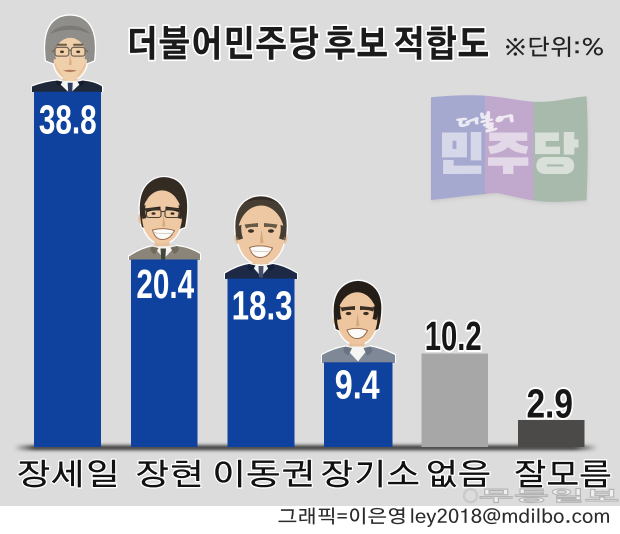  What do you see at coordinates (165, 284) in the screenshot?
I see `svg-text: 20.4` at bounding box center [165, 284].